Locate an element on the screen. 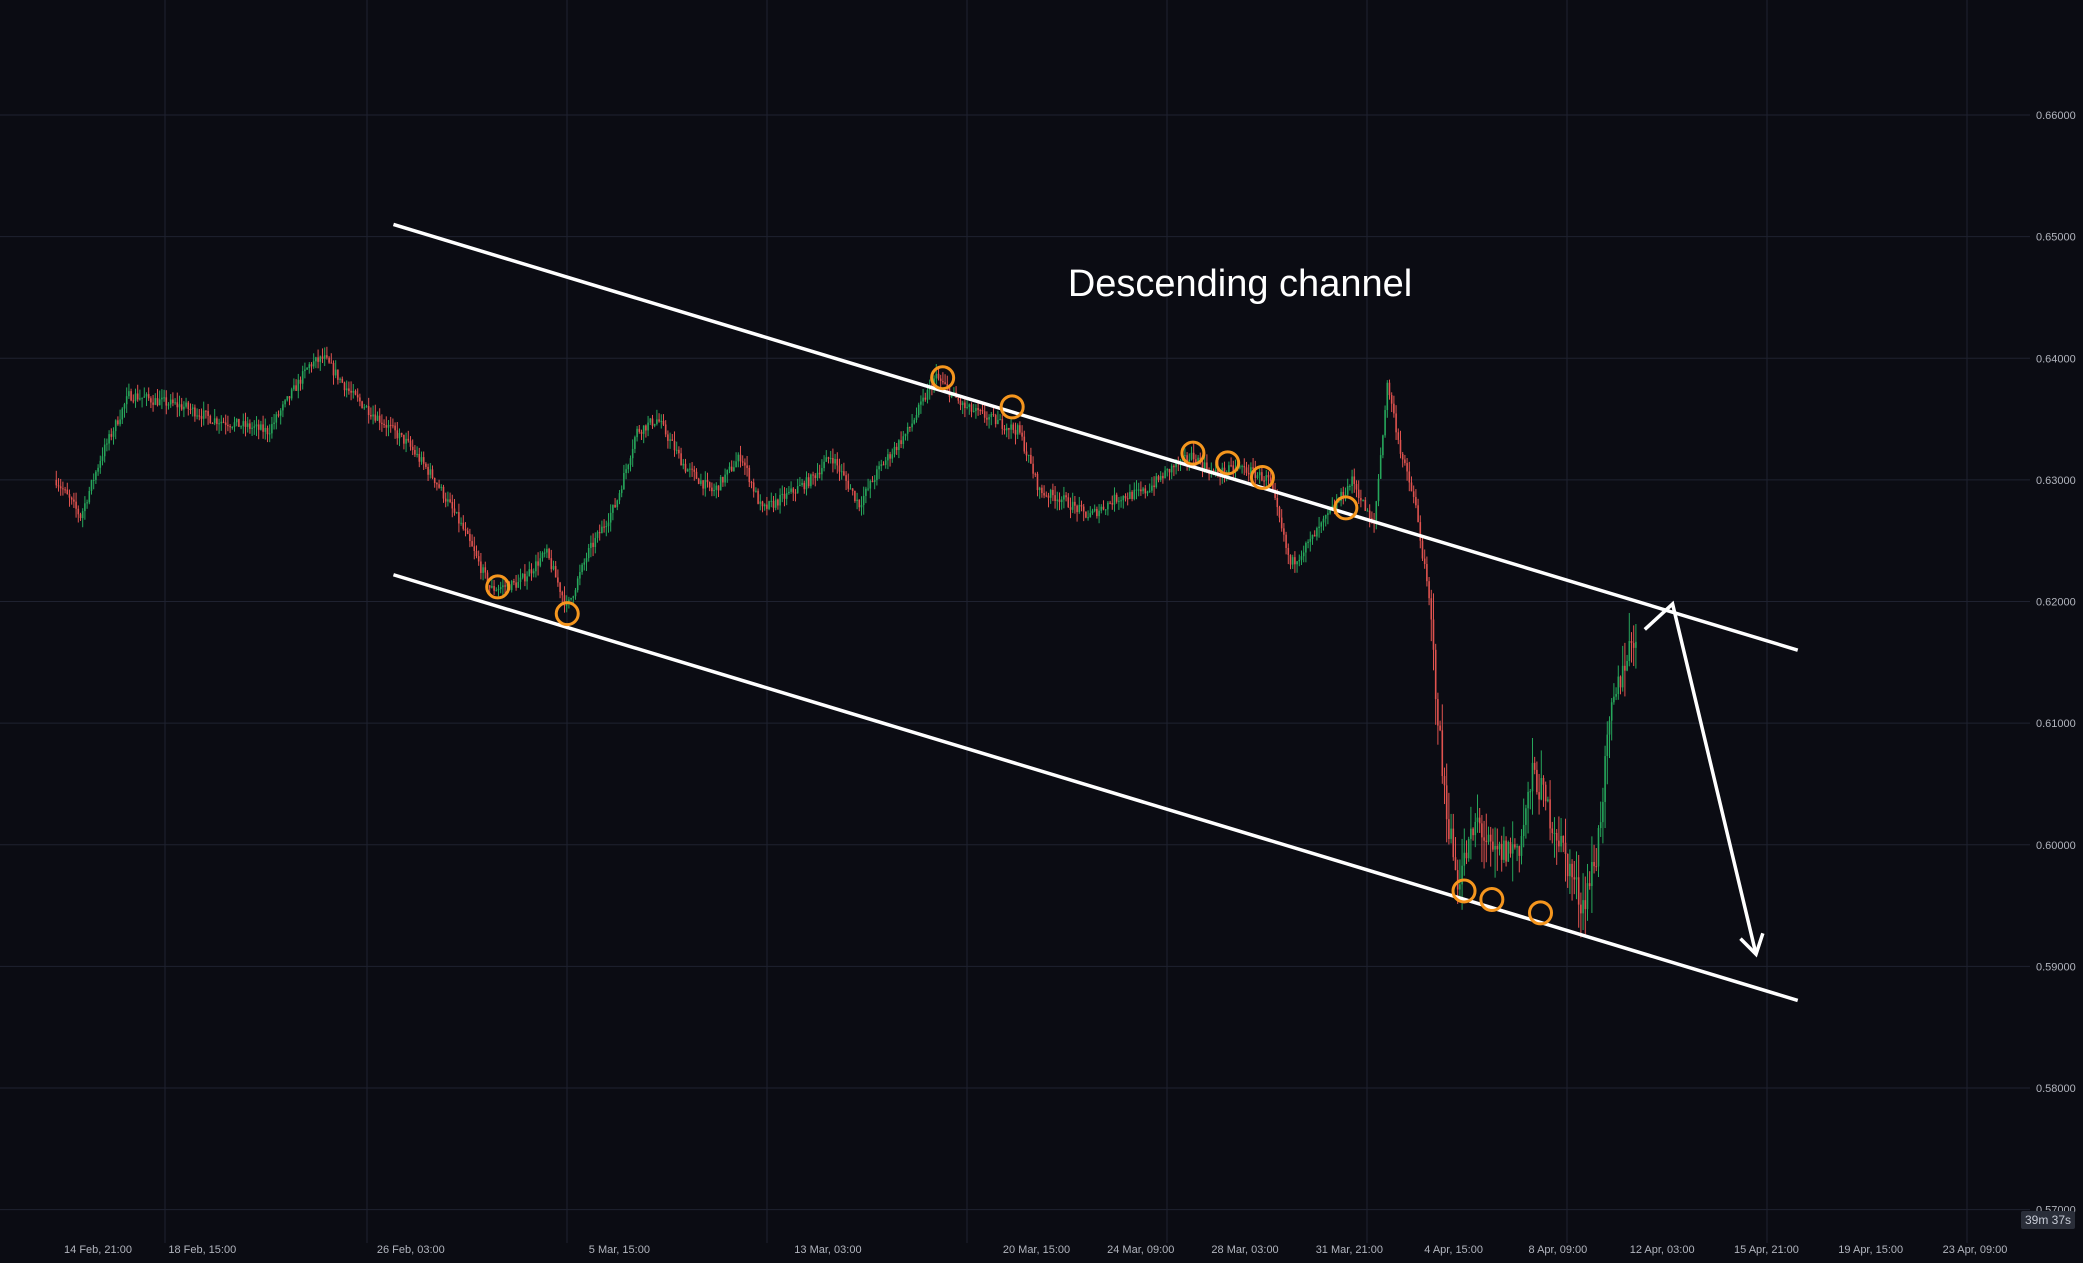  y-tick-label: 0.60000 is located at coordinates (2056, 846).